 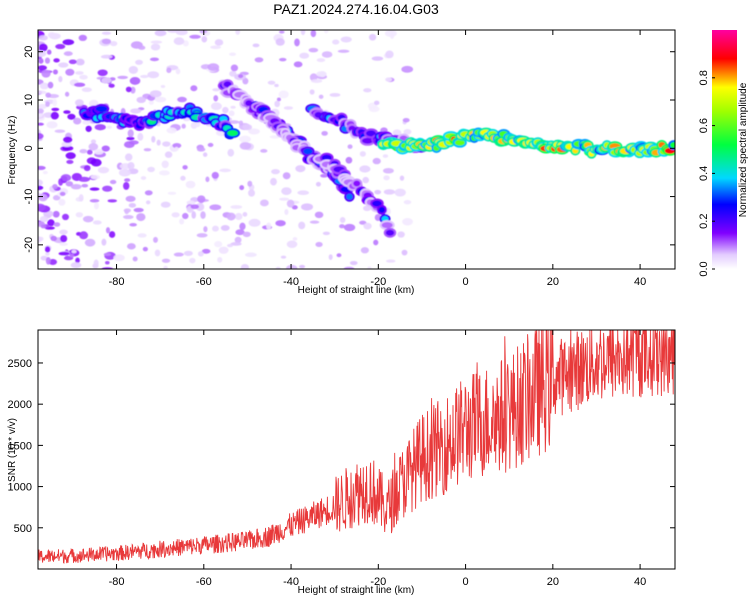 I want to click on spectrogram-x-tick-label: -60, so click(x=204, y=282).